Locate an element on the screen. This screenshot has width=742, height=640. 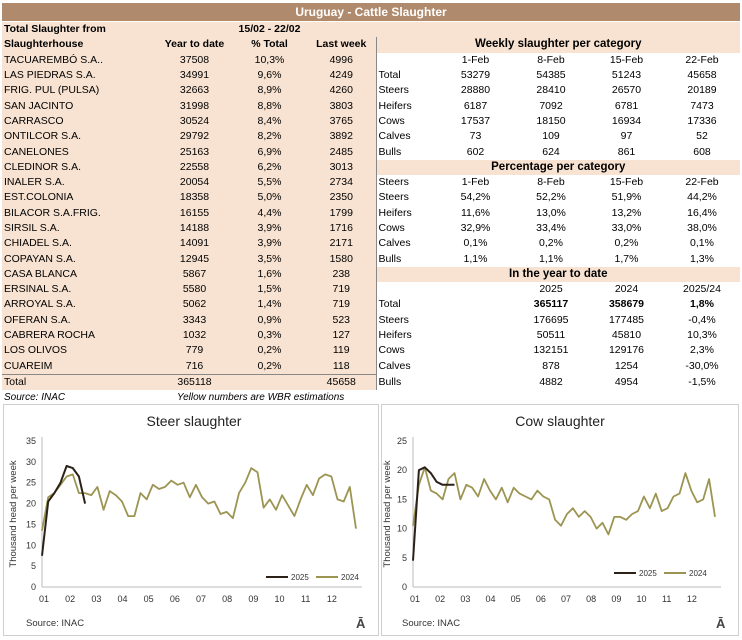
ytd-value: 45810 is located at coordinates (626, 335).